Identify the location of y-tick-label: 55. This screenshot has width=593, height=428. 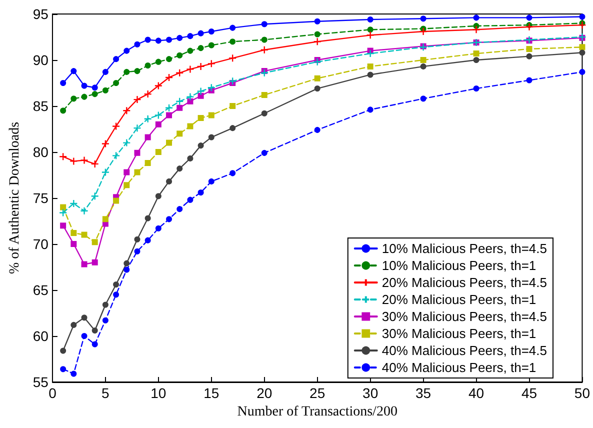
(40, 382).